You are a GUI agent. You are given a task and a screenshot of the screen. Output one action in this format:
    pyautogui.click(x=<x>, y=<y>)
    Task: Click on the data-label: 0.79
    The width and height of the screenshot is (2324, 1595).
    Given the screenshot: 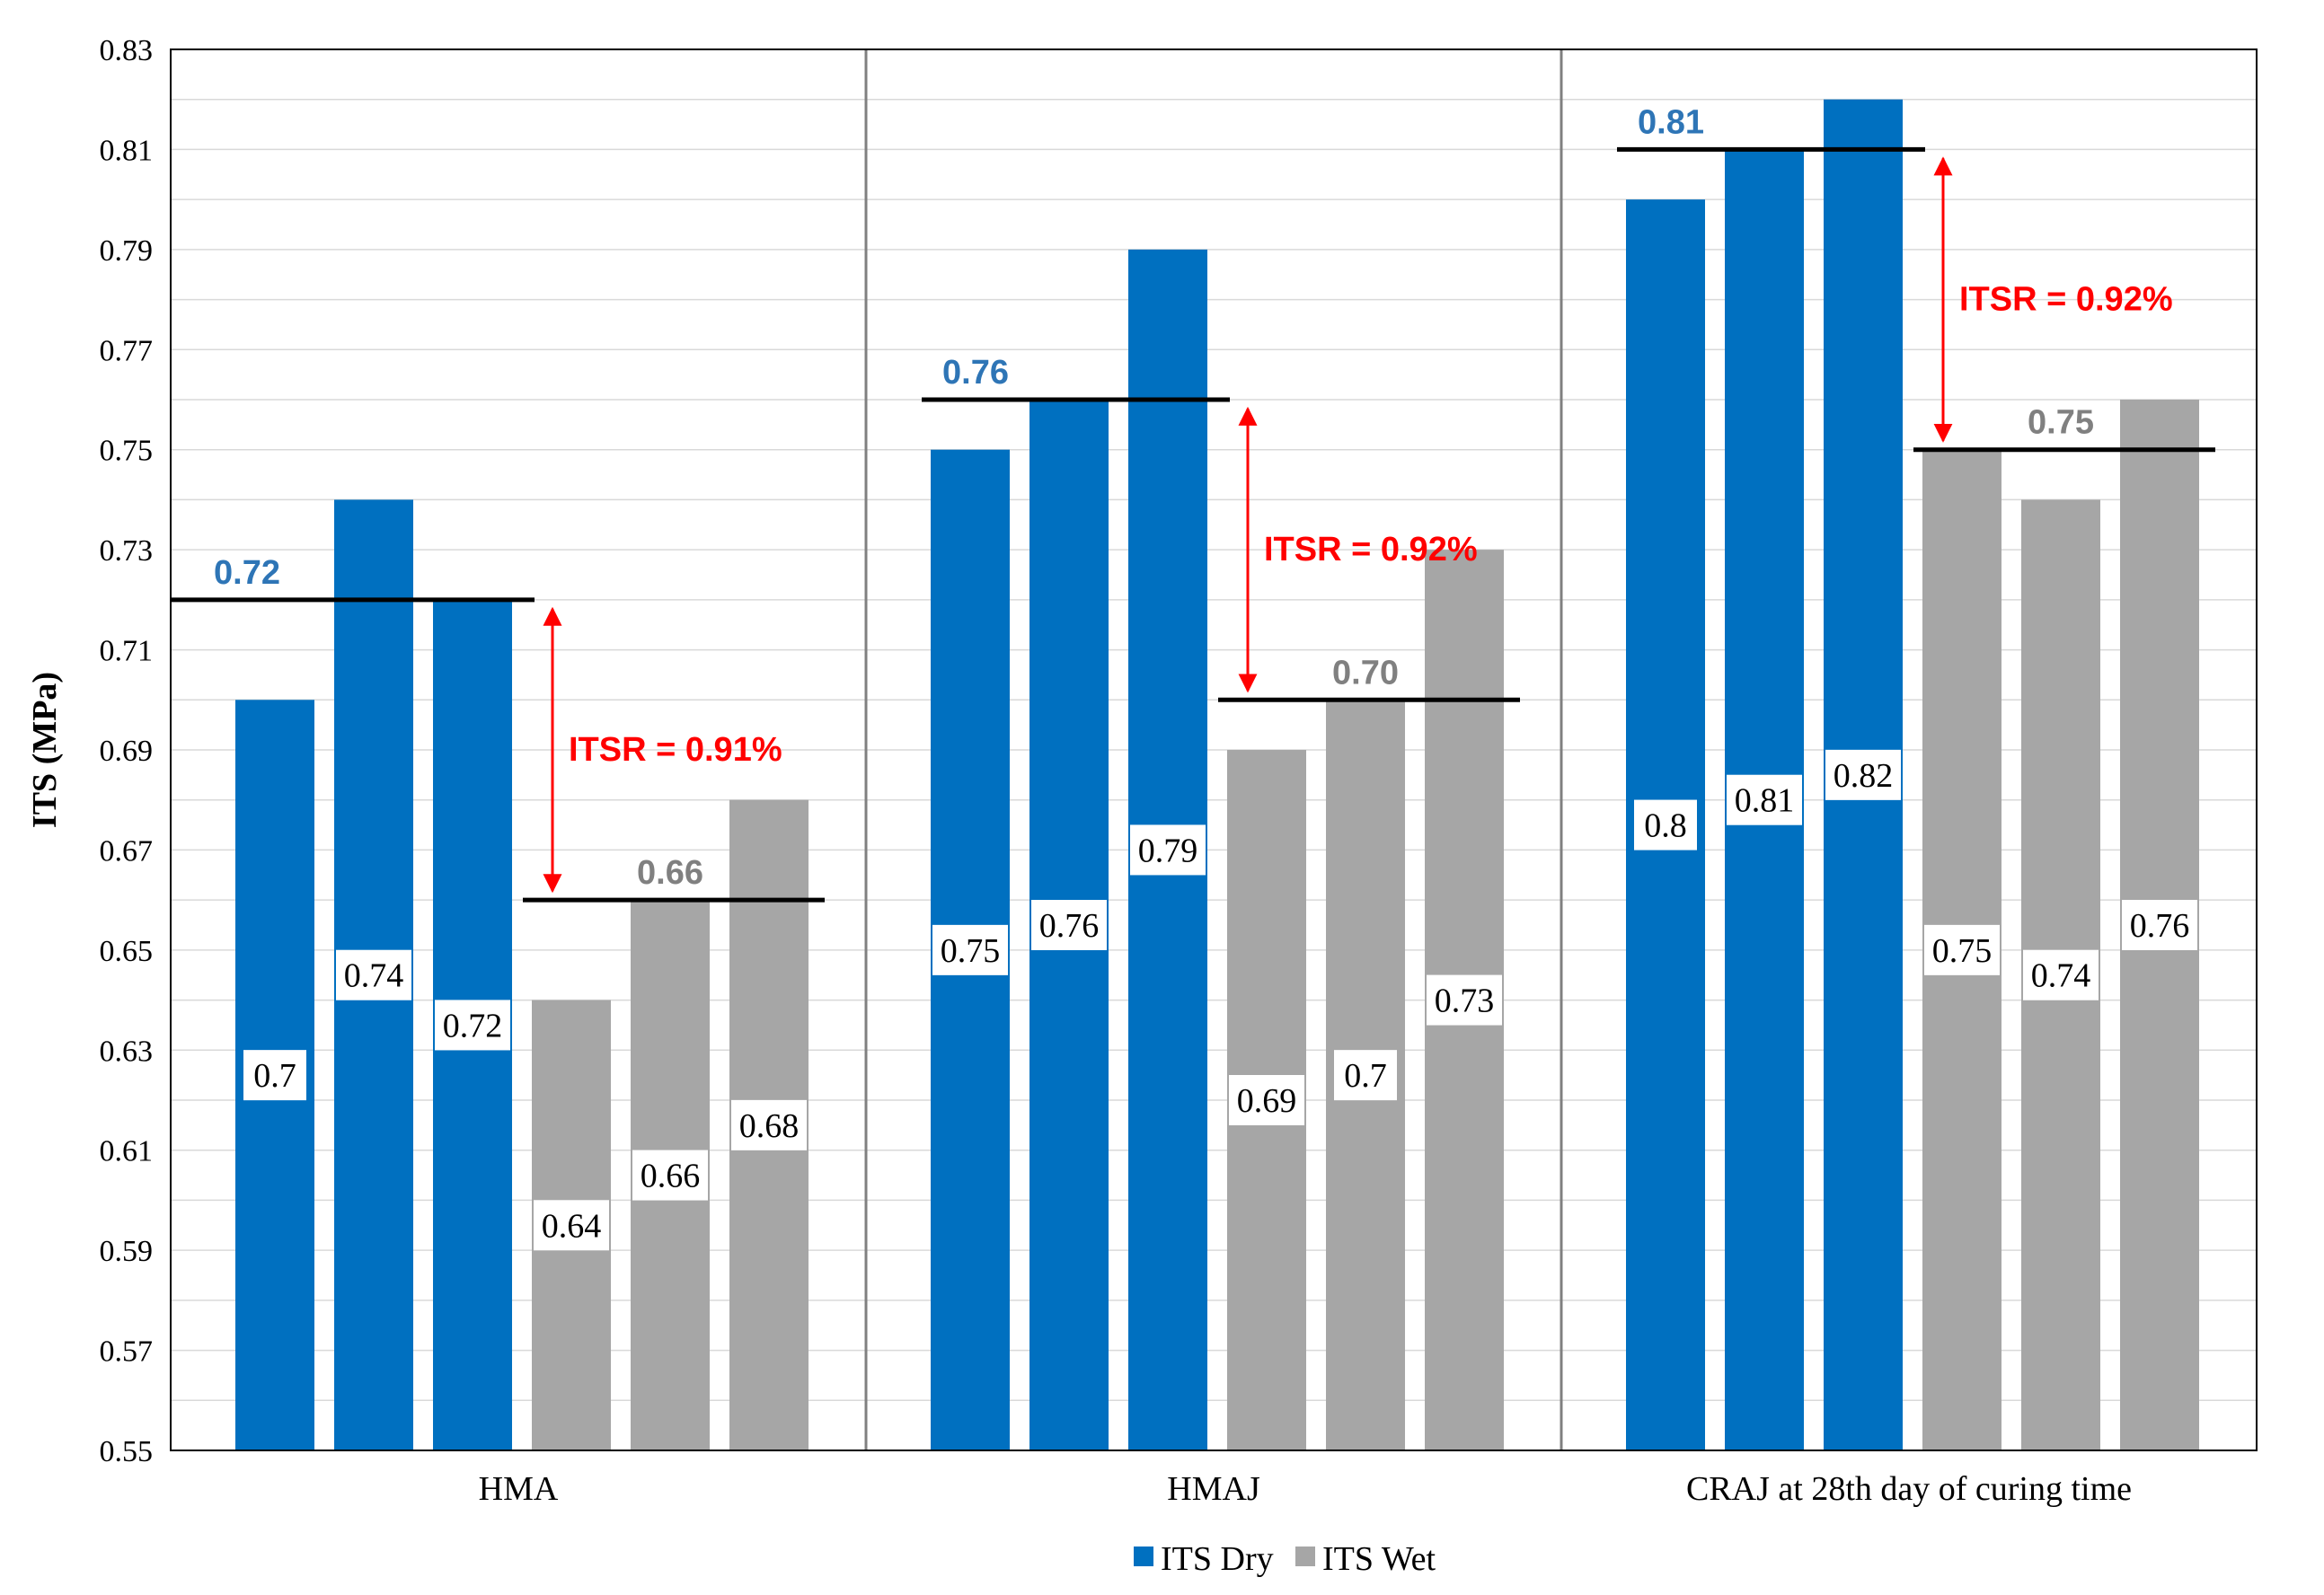 What is the action you would take?
    pyautogui.click(x=1168, y=850)
    